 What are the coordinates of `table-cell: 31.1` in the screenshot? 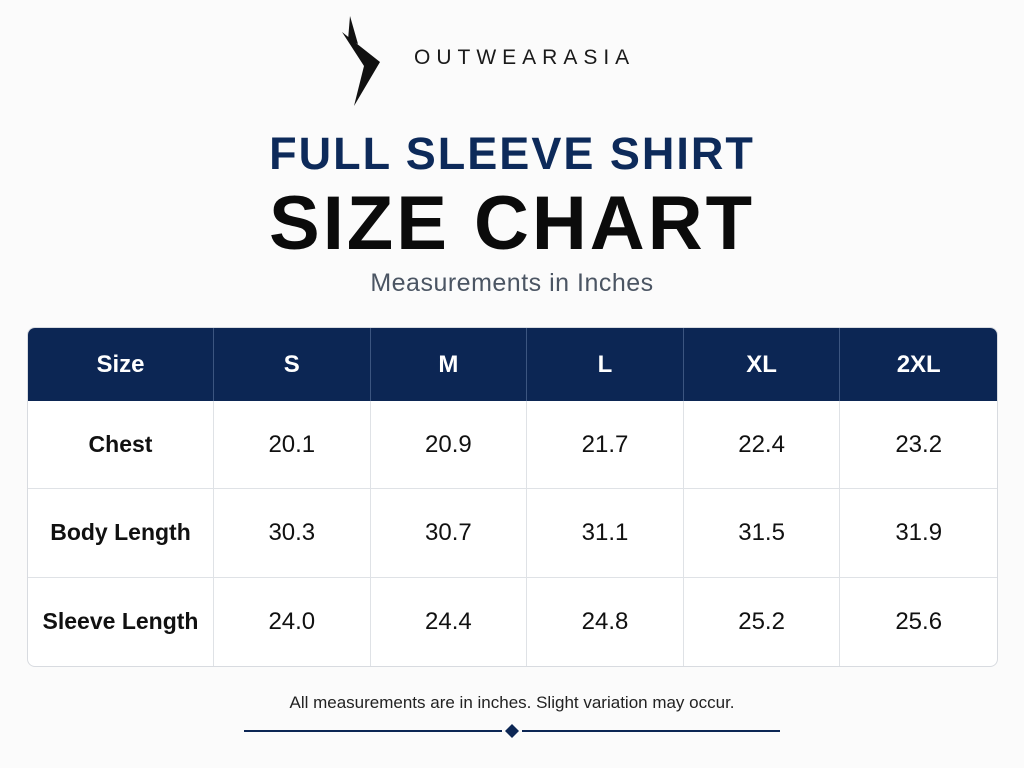 It's located at (605, 533).